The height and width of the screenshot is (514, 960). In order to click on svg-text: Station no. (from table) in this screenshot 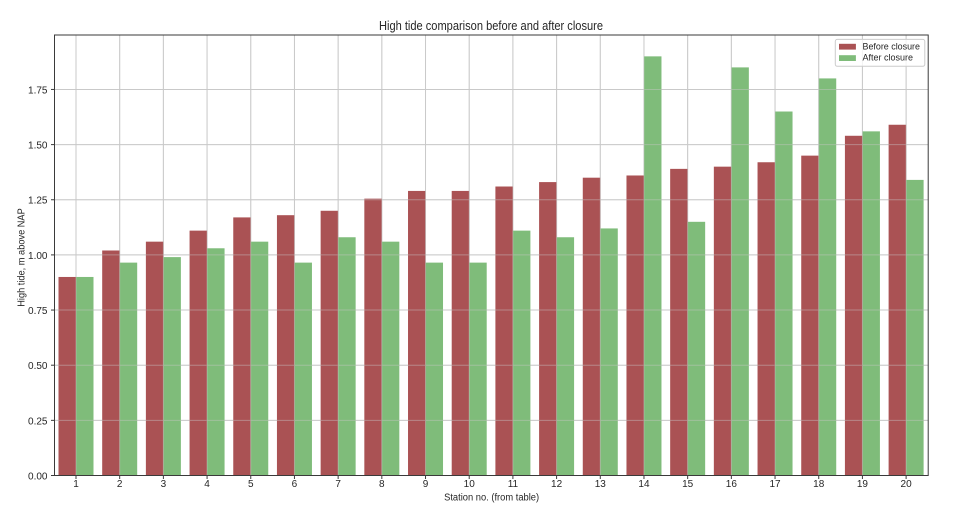, I will do `click(491, 498)`.